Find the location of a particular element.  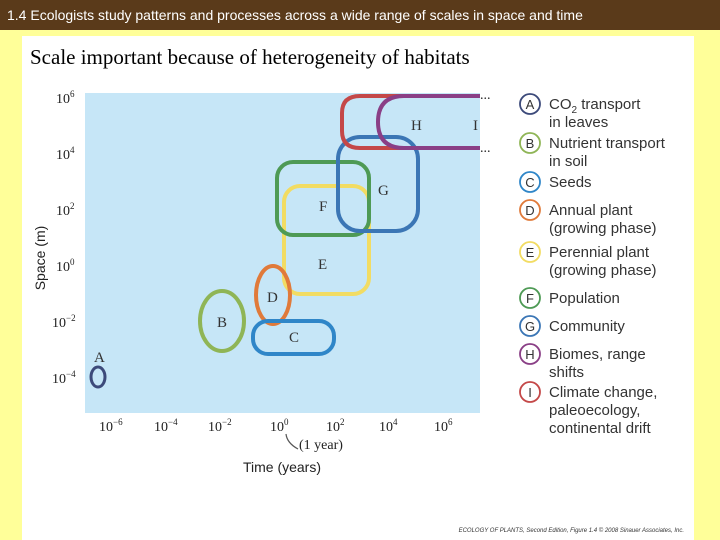

legend-letter-f: F is located at coordinates (530, 298).